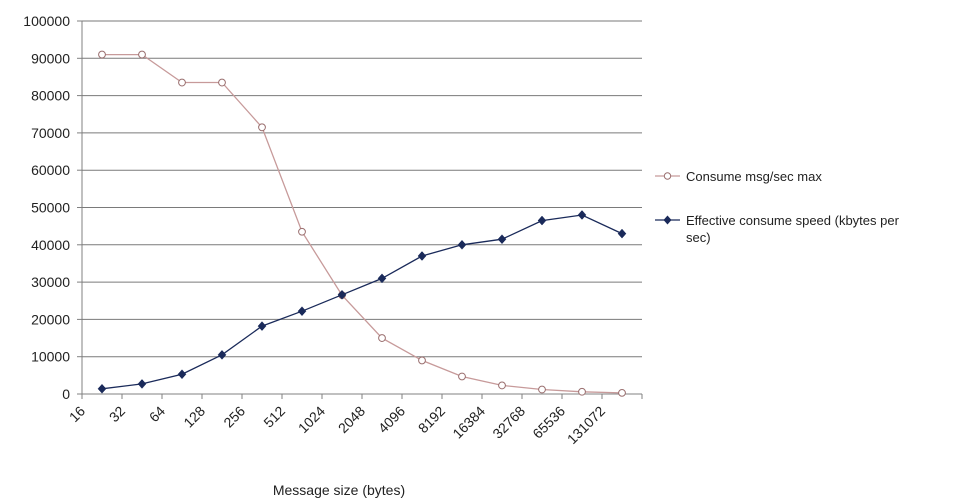 The image size is (959, 504). I want to click on y-tick-label: 0, so click(66, 394).